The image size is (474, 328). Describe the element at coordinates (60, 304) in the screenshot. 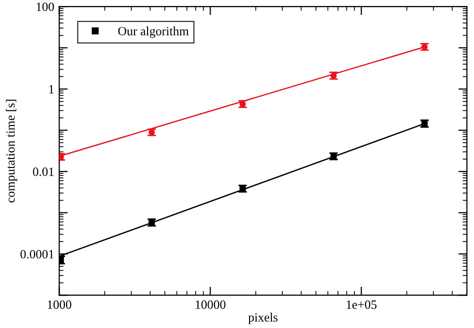

I see `x-tick-label: 1000` at that location.